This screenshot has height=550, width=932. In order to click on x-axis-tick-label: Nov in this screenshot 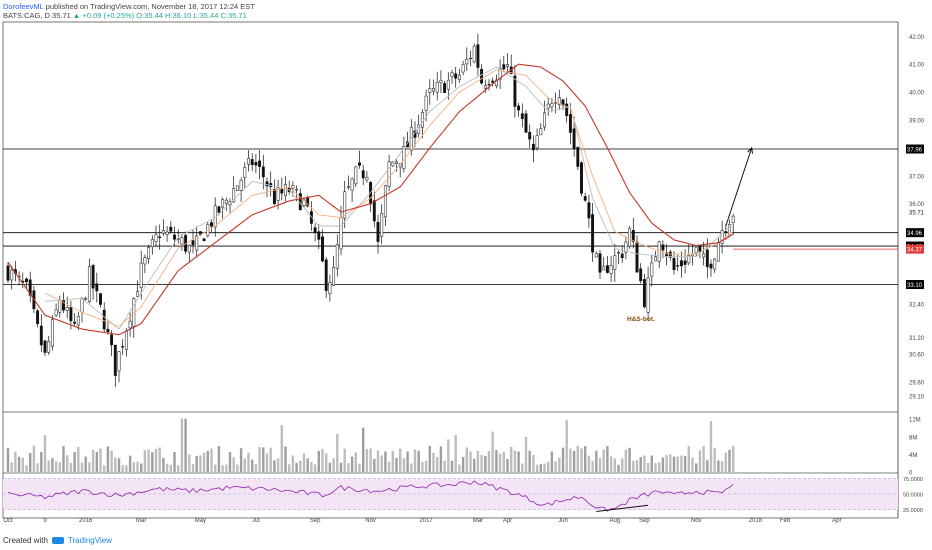, I will do `click(696, 521)`.